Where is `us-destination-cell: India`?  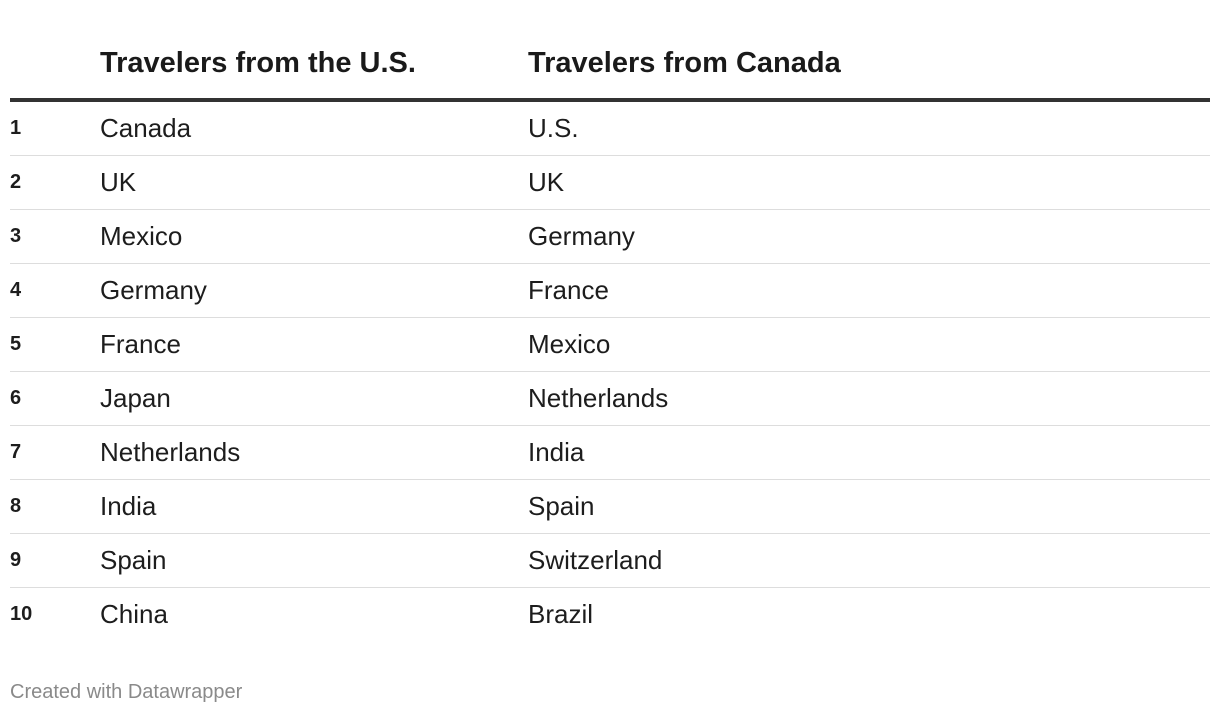 us-destination-cell: India is located at coordinates (314, 506).